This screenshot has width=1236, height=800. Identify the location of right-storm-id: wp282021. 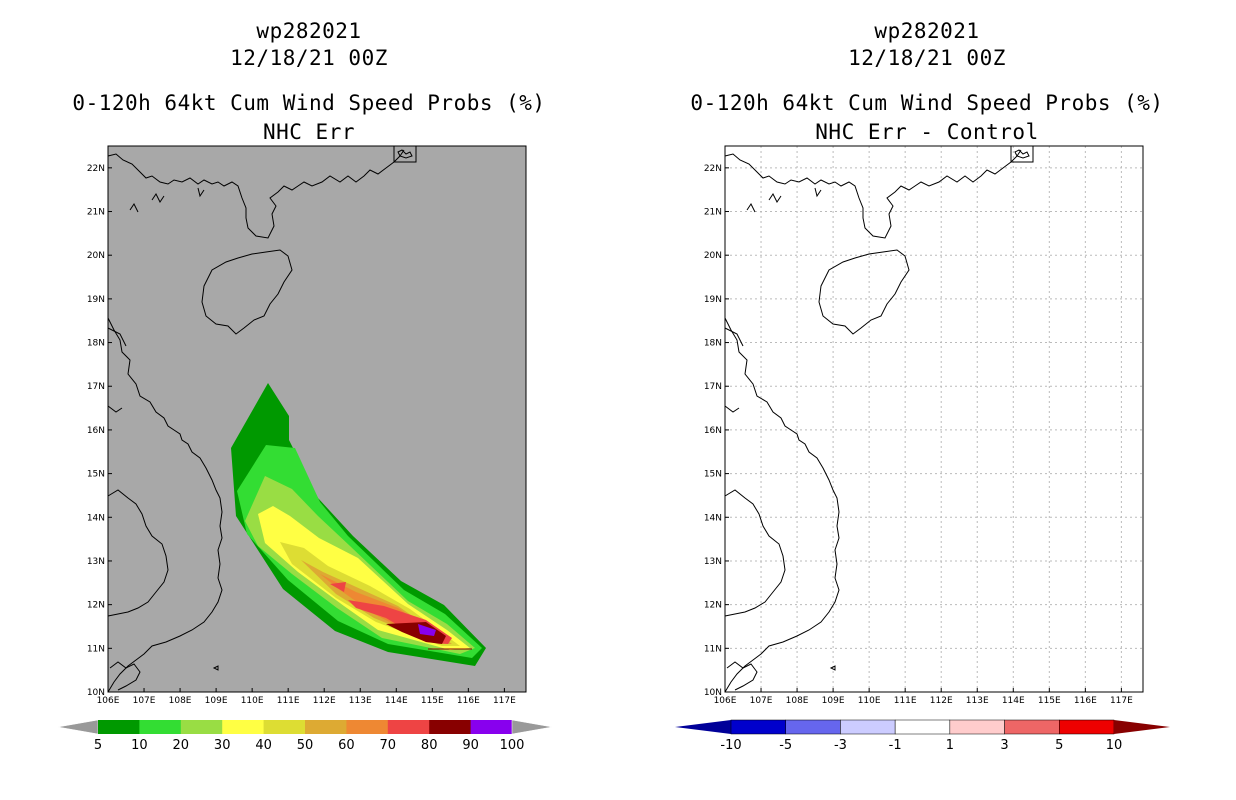
(927, 31).